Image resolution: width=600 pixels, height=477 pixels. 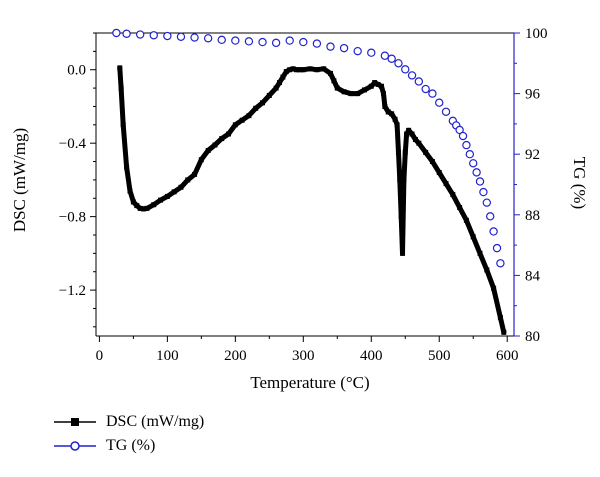 What do you see at coordinates (579, 183) in the screenshot?
I see `right-y-axis-title: TG (%)` at bounding box center [579, 183].